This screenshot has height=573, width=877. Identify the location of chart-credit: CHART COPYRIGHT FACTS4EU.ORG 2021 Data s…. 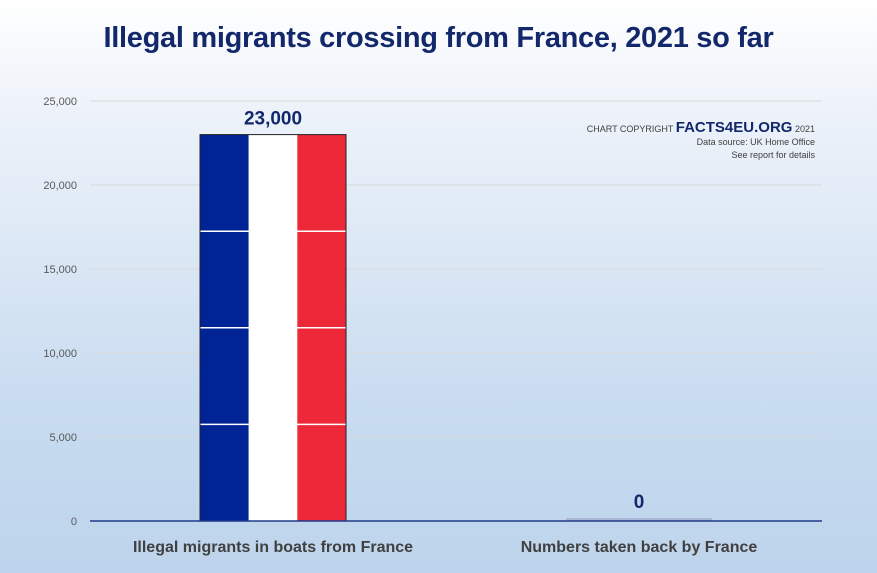
(700, 140).